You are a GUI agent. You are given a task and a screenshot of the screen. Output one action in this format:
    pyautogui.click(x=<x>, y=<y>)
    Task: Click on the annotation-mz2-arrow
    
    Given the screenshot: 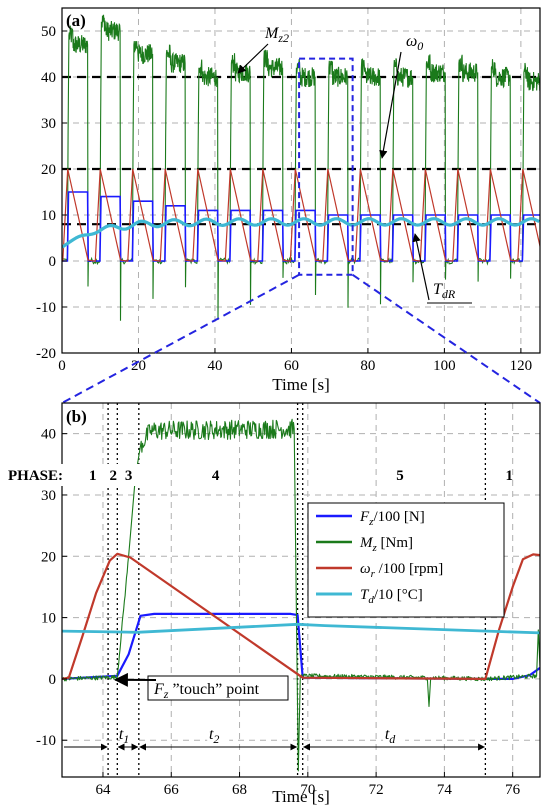 What is the action you would take?
    pyautogui.click(x=253, y=58)
    